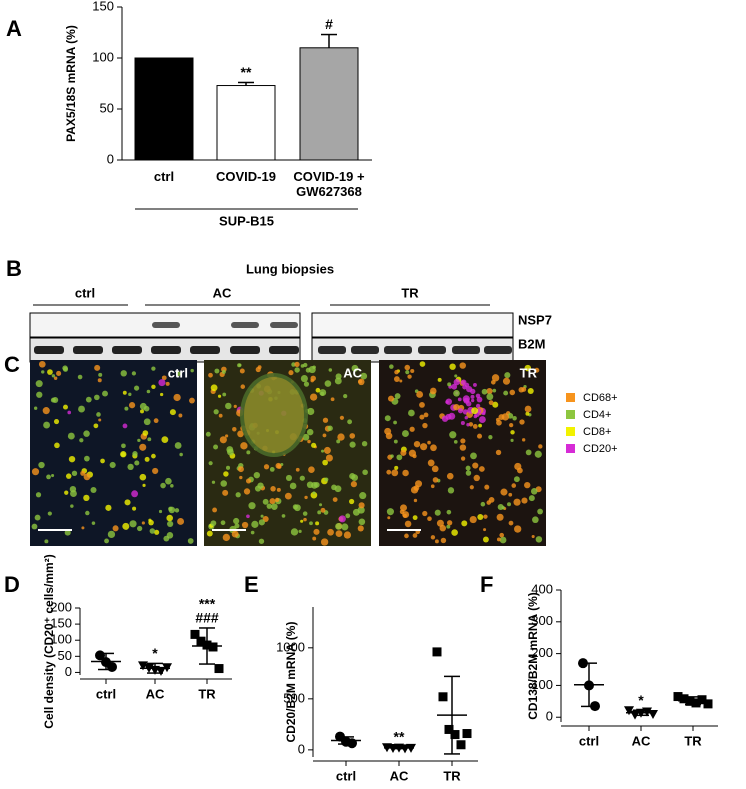 The height and width of the screenshot is (789, 746). What do you see at coordinates (329, 24) in the screenshot?
I see `annotation: #` at bounding box center [329, 24].